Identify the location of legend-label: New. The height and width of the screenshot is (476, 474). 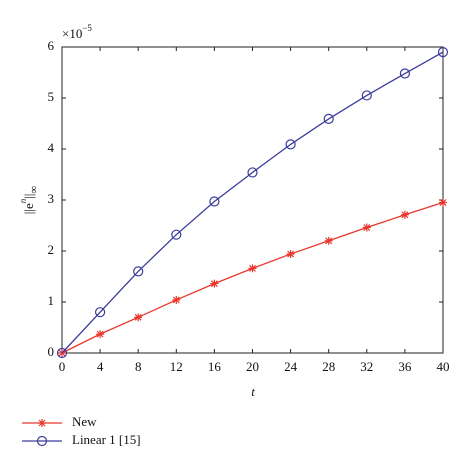
(84, 421).